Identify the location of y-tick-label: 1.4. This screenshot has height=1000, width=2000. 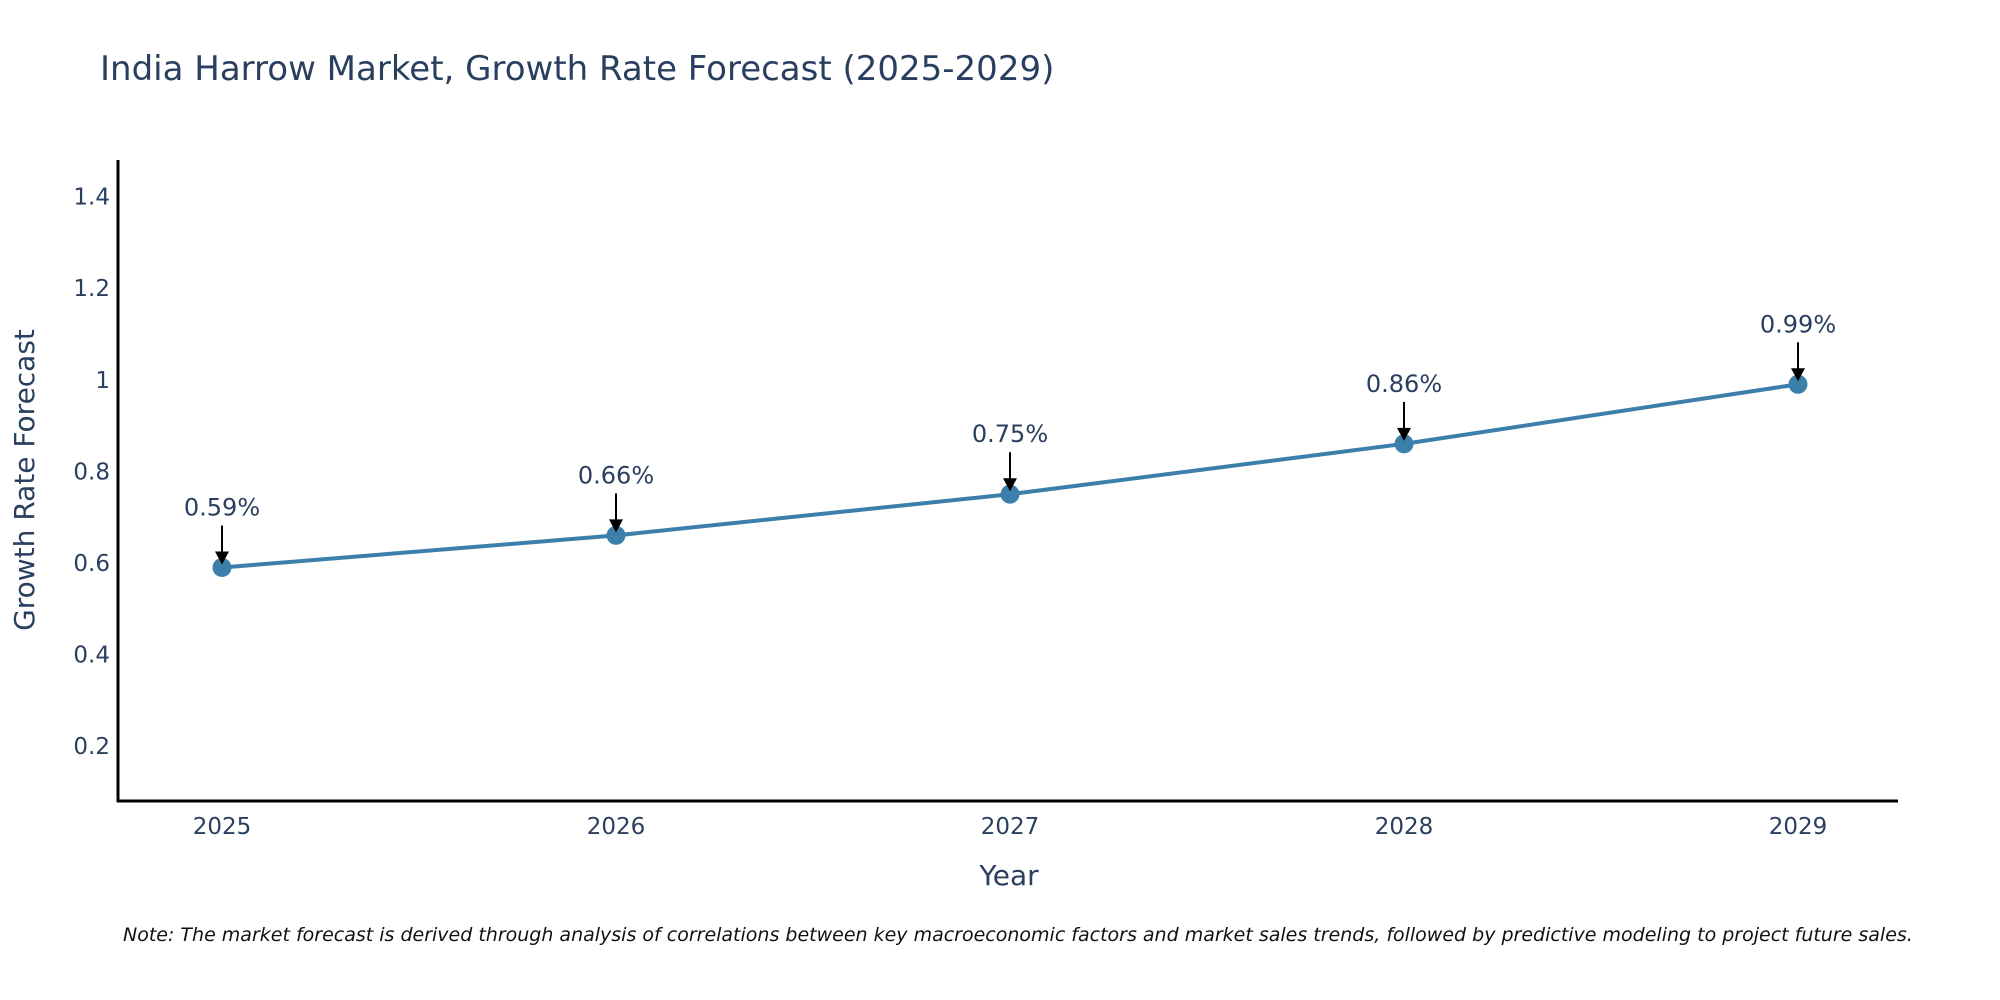
(91, 198).